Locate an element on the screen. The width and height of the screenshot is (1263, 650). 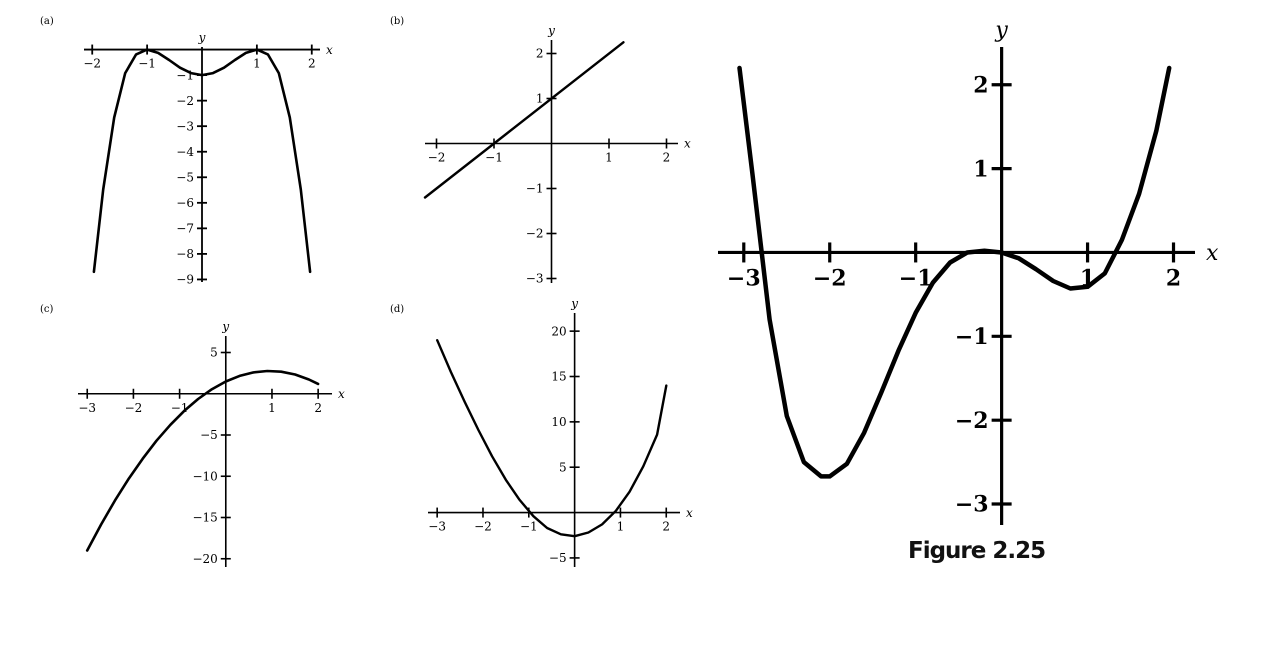
chart-a: (a)xy−2 −1 1 2−1−2−3−4−5−6−7−8−9 is located at coordinates (186, 151).